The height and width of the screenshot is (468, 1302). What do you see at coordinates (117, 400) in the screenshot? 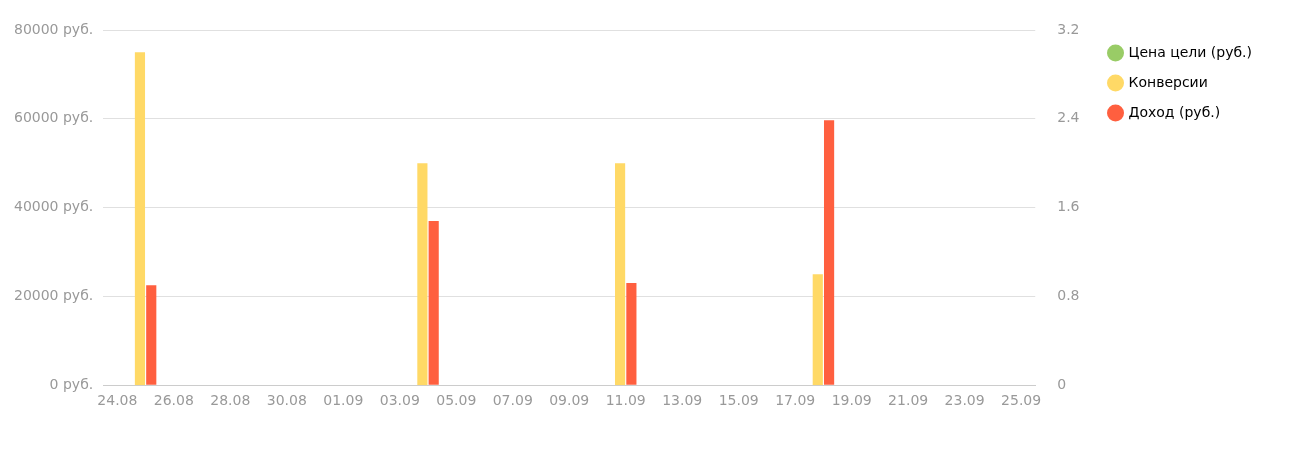
I see `x-tick-label: 24.08` at bounding box center [117, 400].